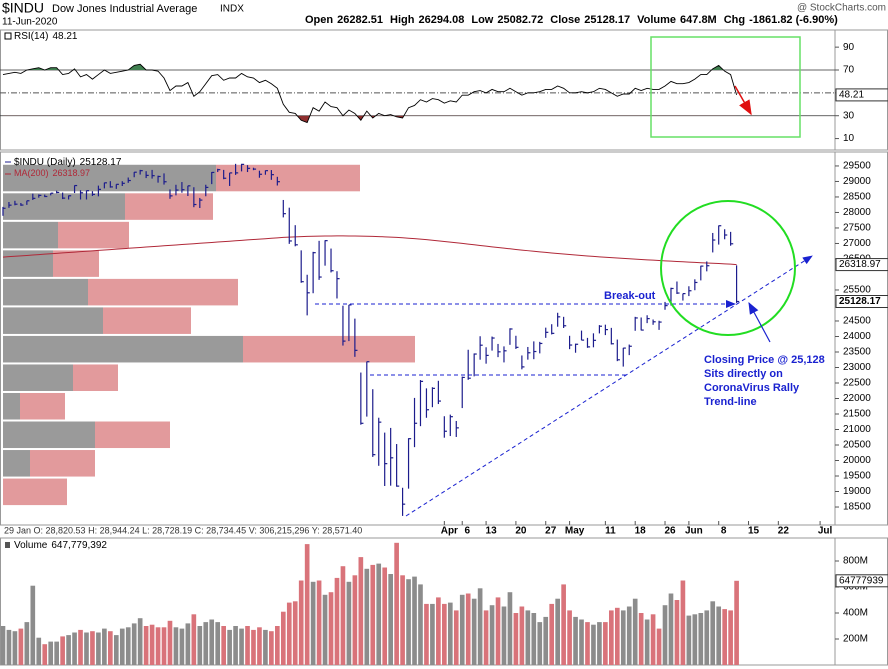  I want to click on y-tick-label: 23000, so click(857, 367).